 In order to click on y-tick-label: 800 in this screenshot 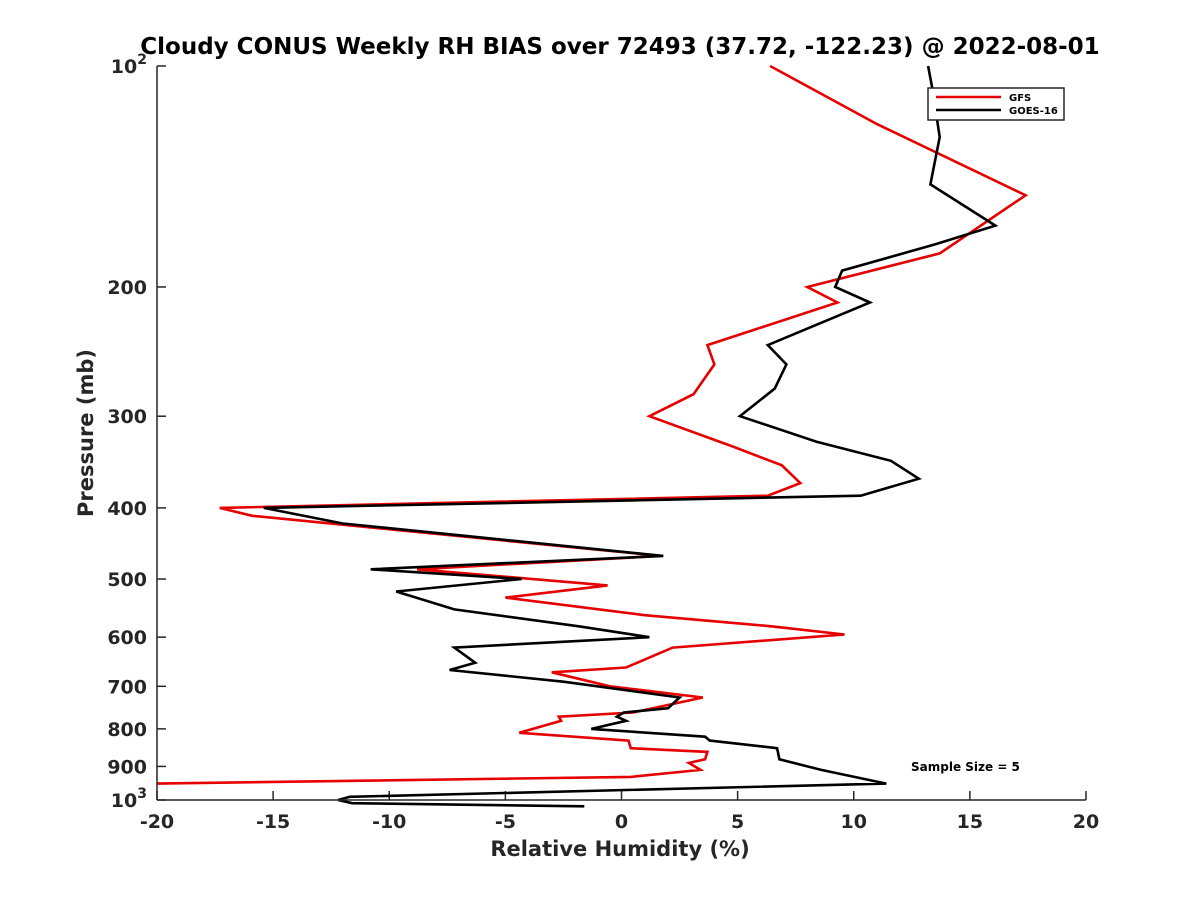, I will do `click(127, 730)`.